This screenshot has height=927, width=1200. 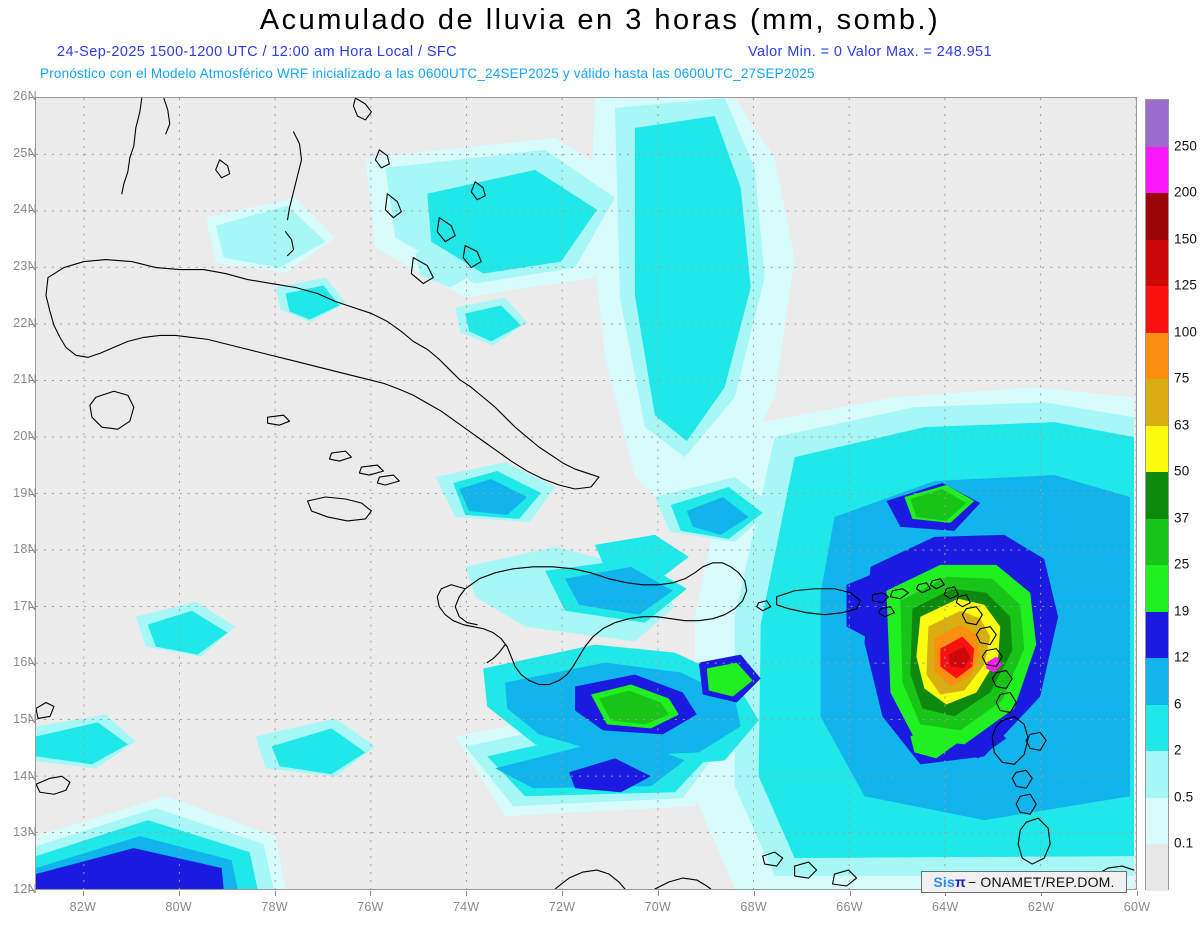 What do you see at coordinates (1186, 192) in the screenshot?
I see `colorbar-tick-label: 200` at bounding box center [1186, 192].